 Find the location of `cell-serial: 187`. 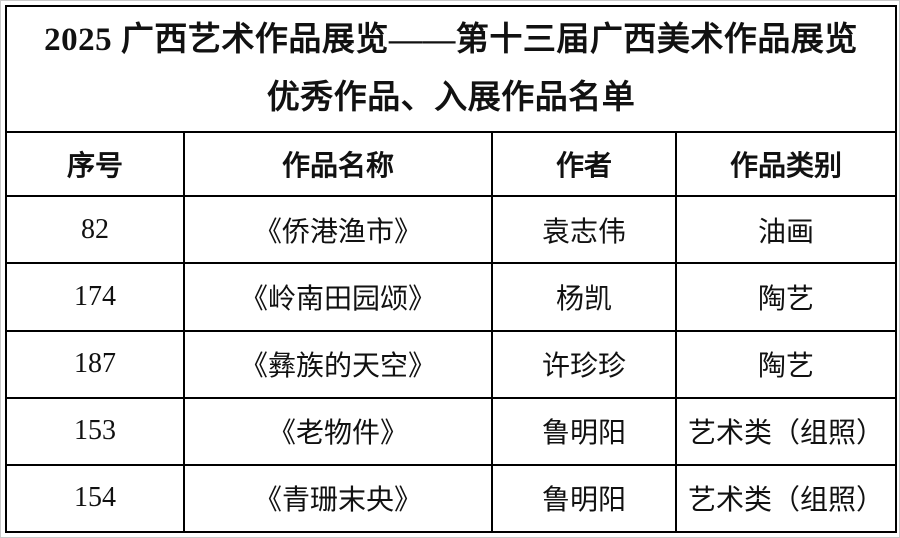

cell-serial: 187 is located at coordinates (95, 364).